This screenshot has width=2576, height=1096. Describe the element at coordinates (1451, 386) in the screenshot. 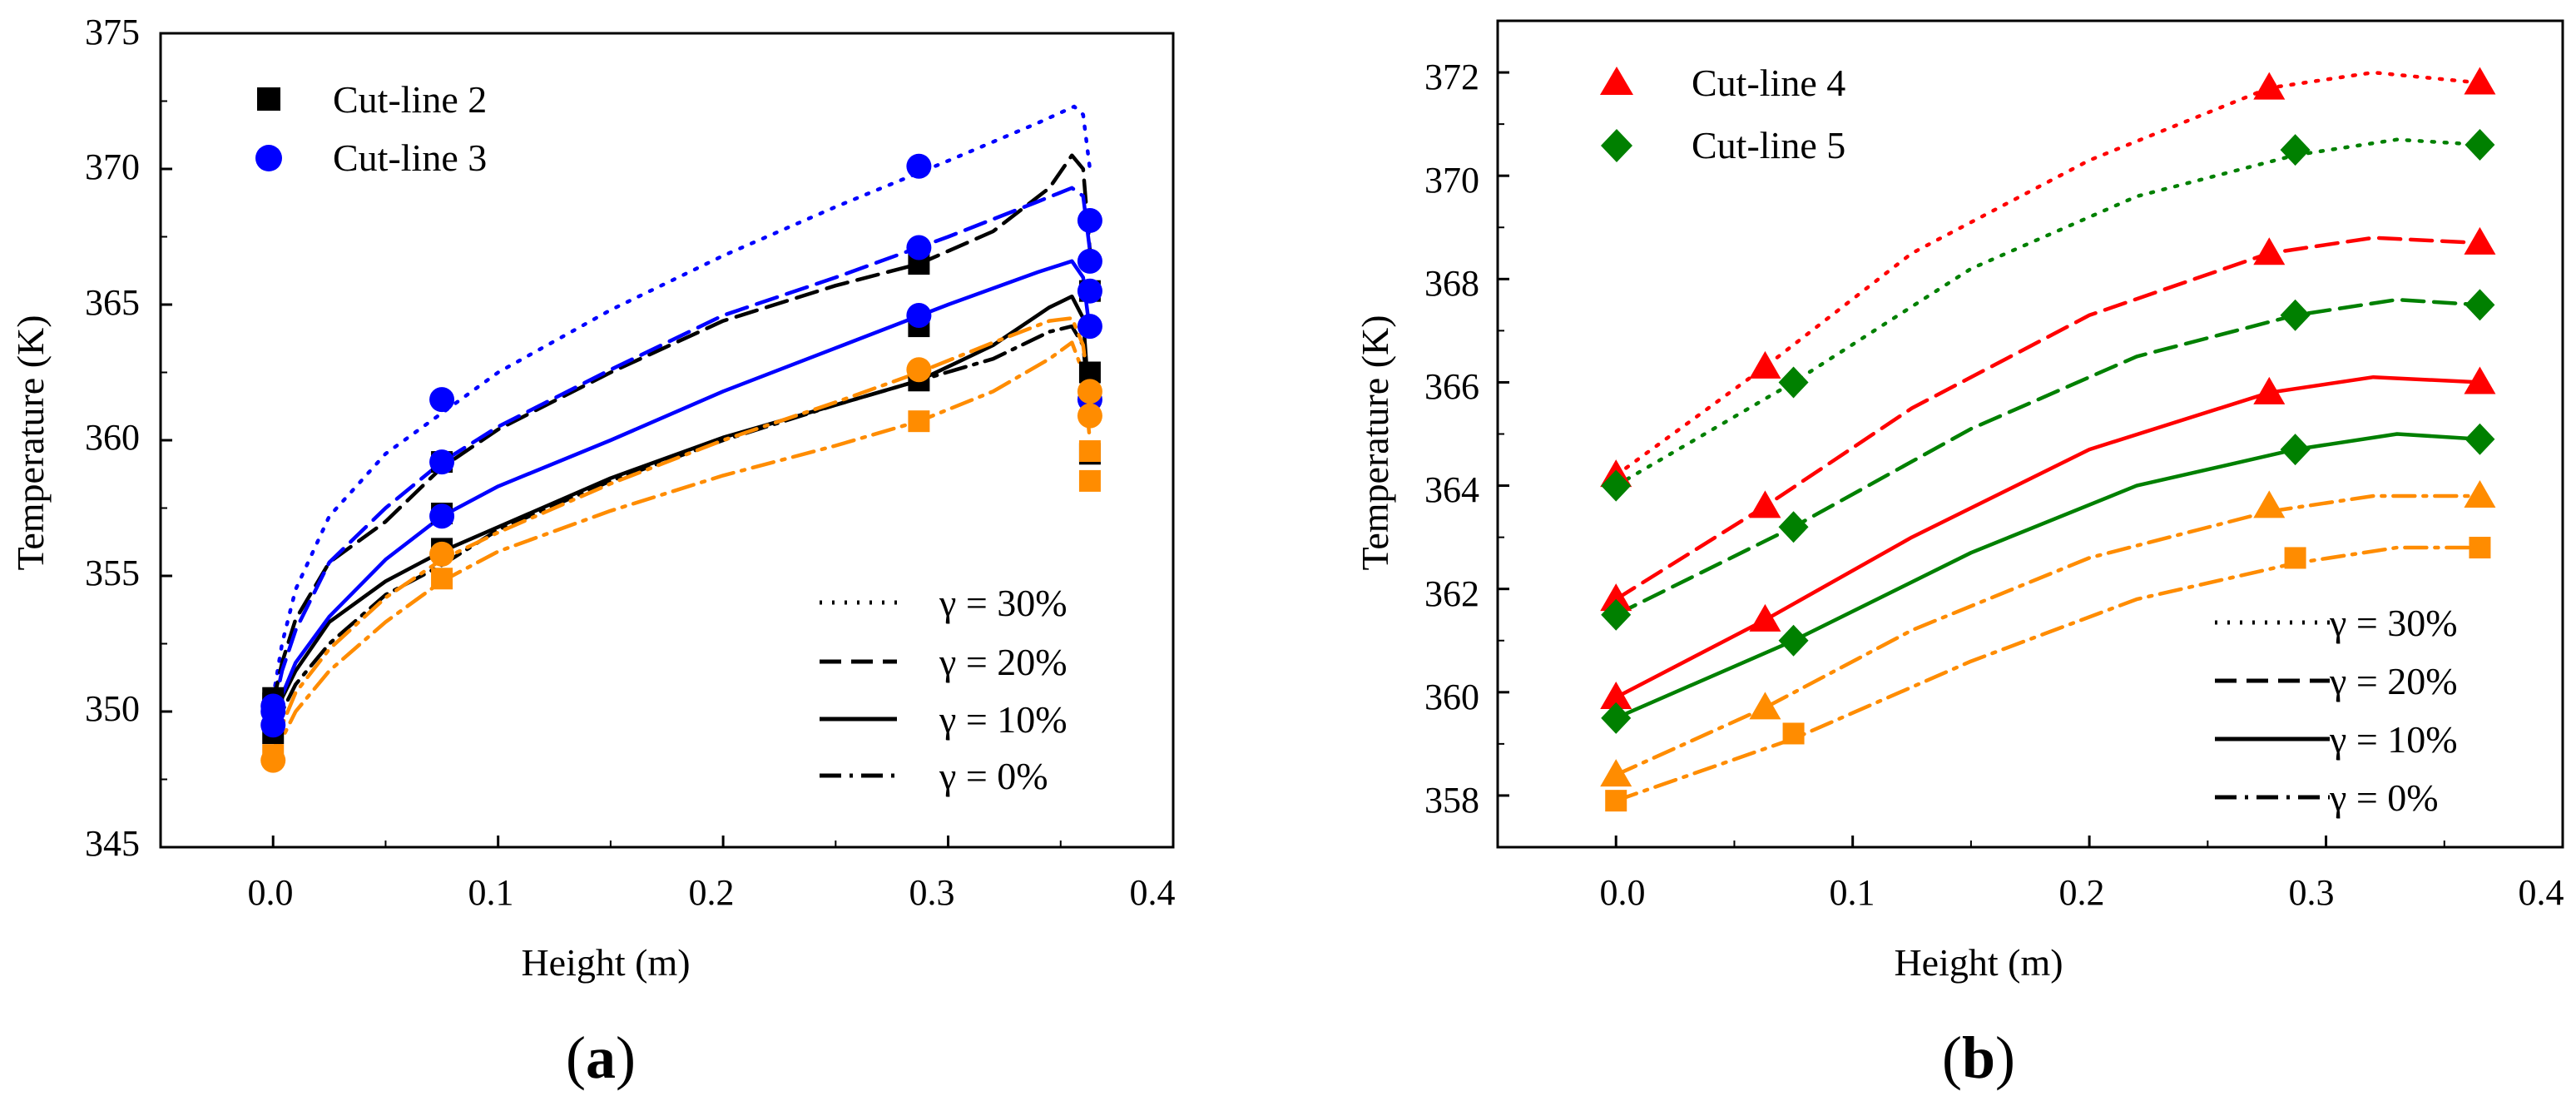

I see `y-tick-label: 366` at that location.